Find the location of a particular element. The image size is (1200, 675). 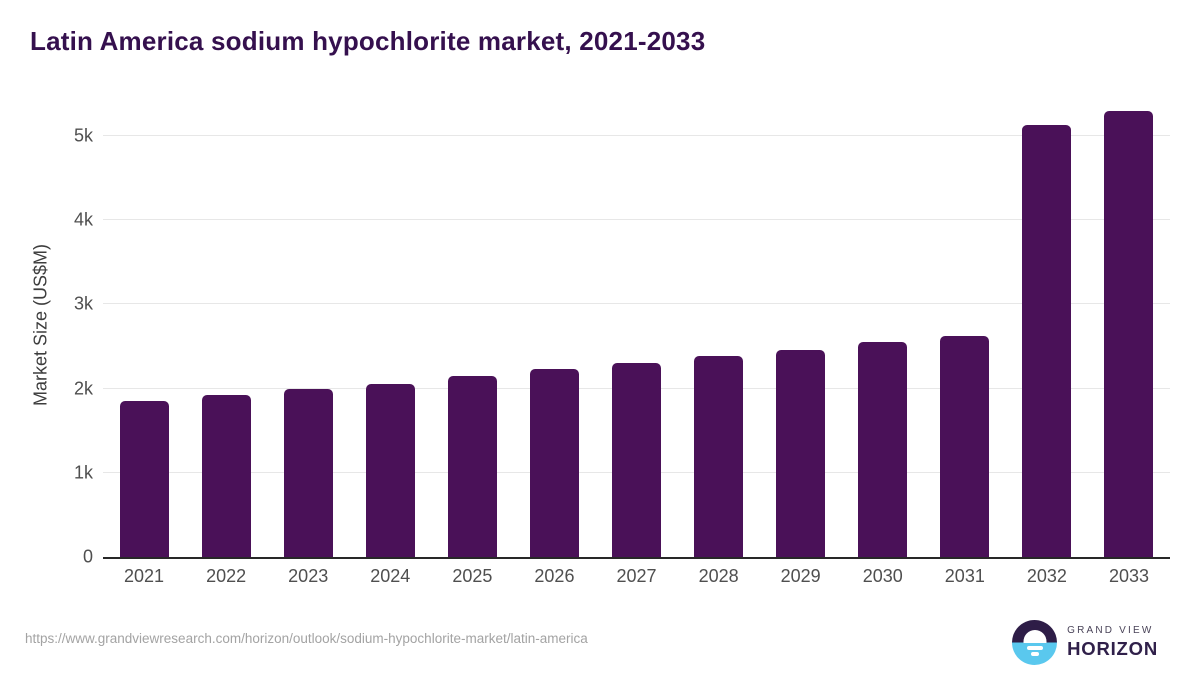

bar-slot-2027 is located at coordinates (636, 328).